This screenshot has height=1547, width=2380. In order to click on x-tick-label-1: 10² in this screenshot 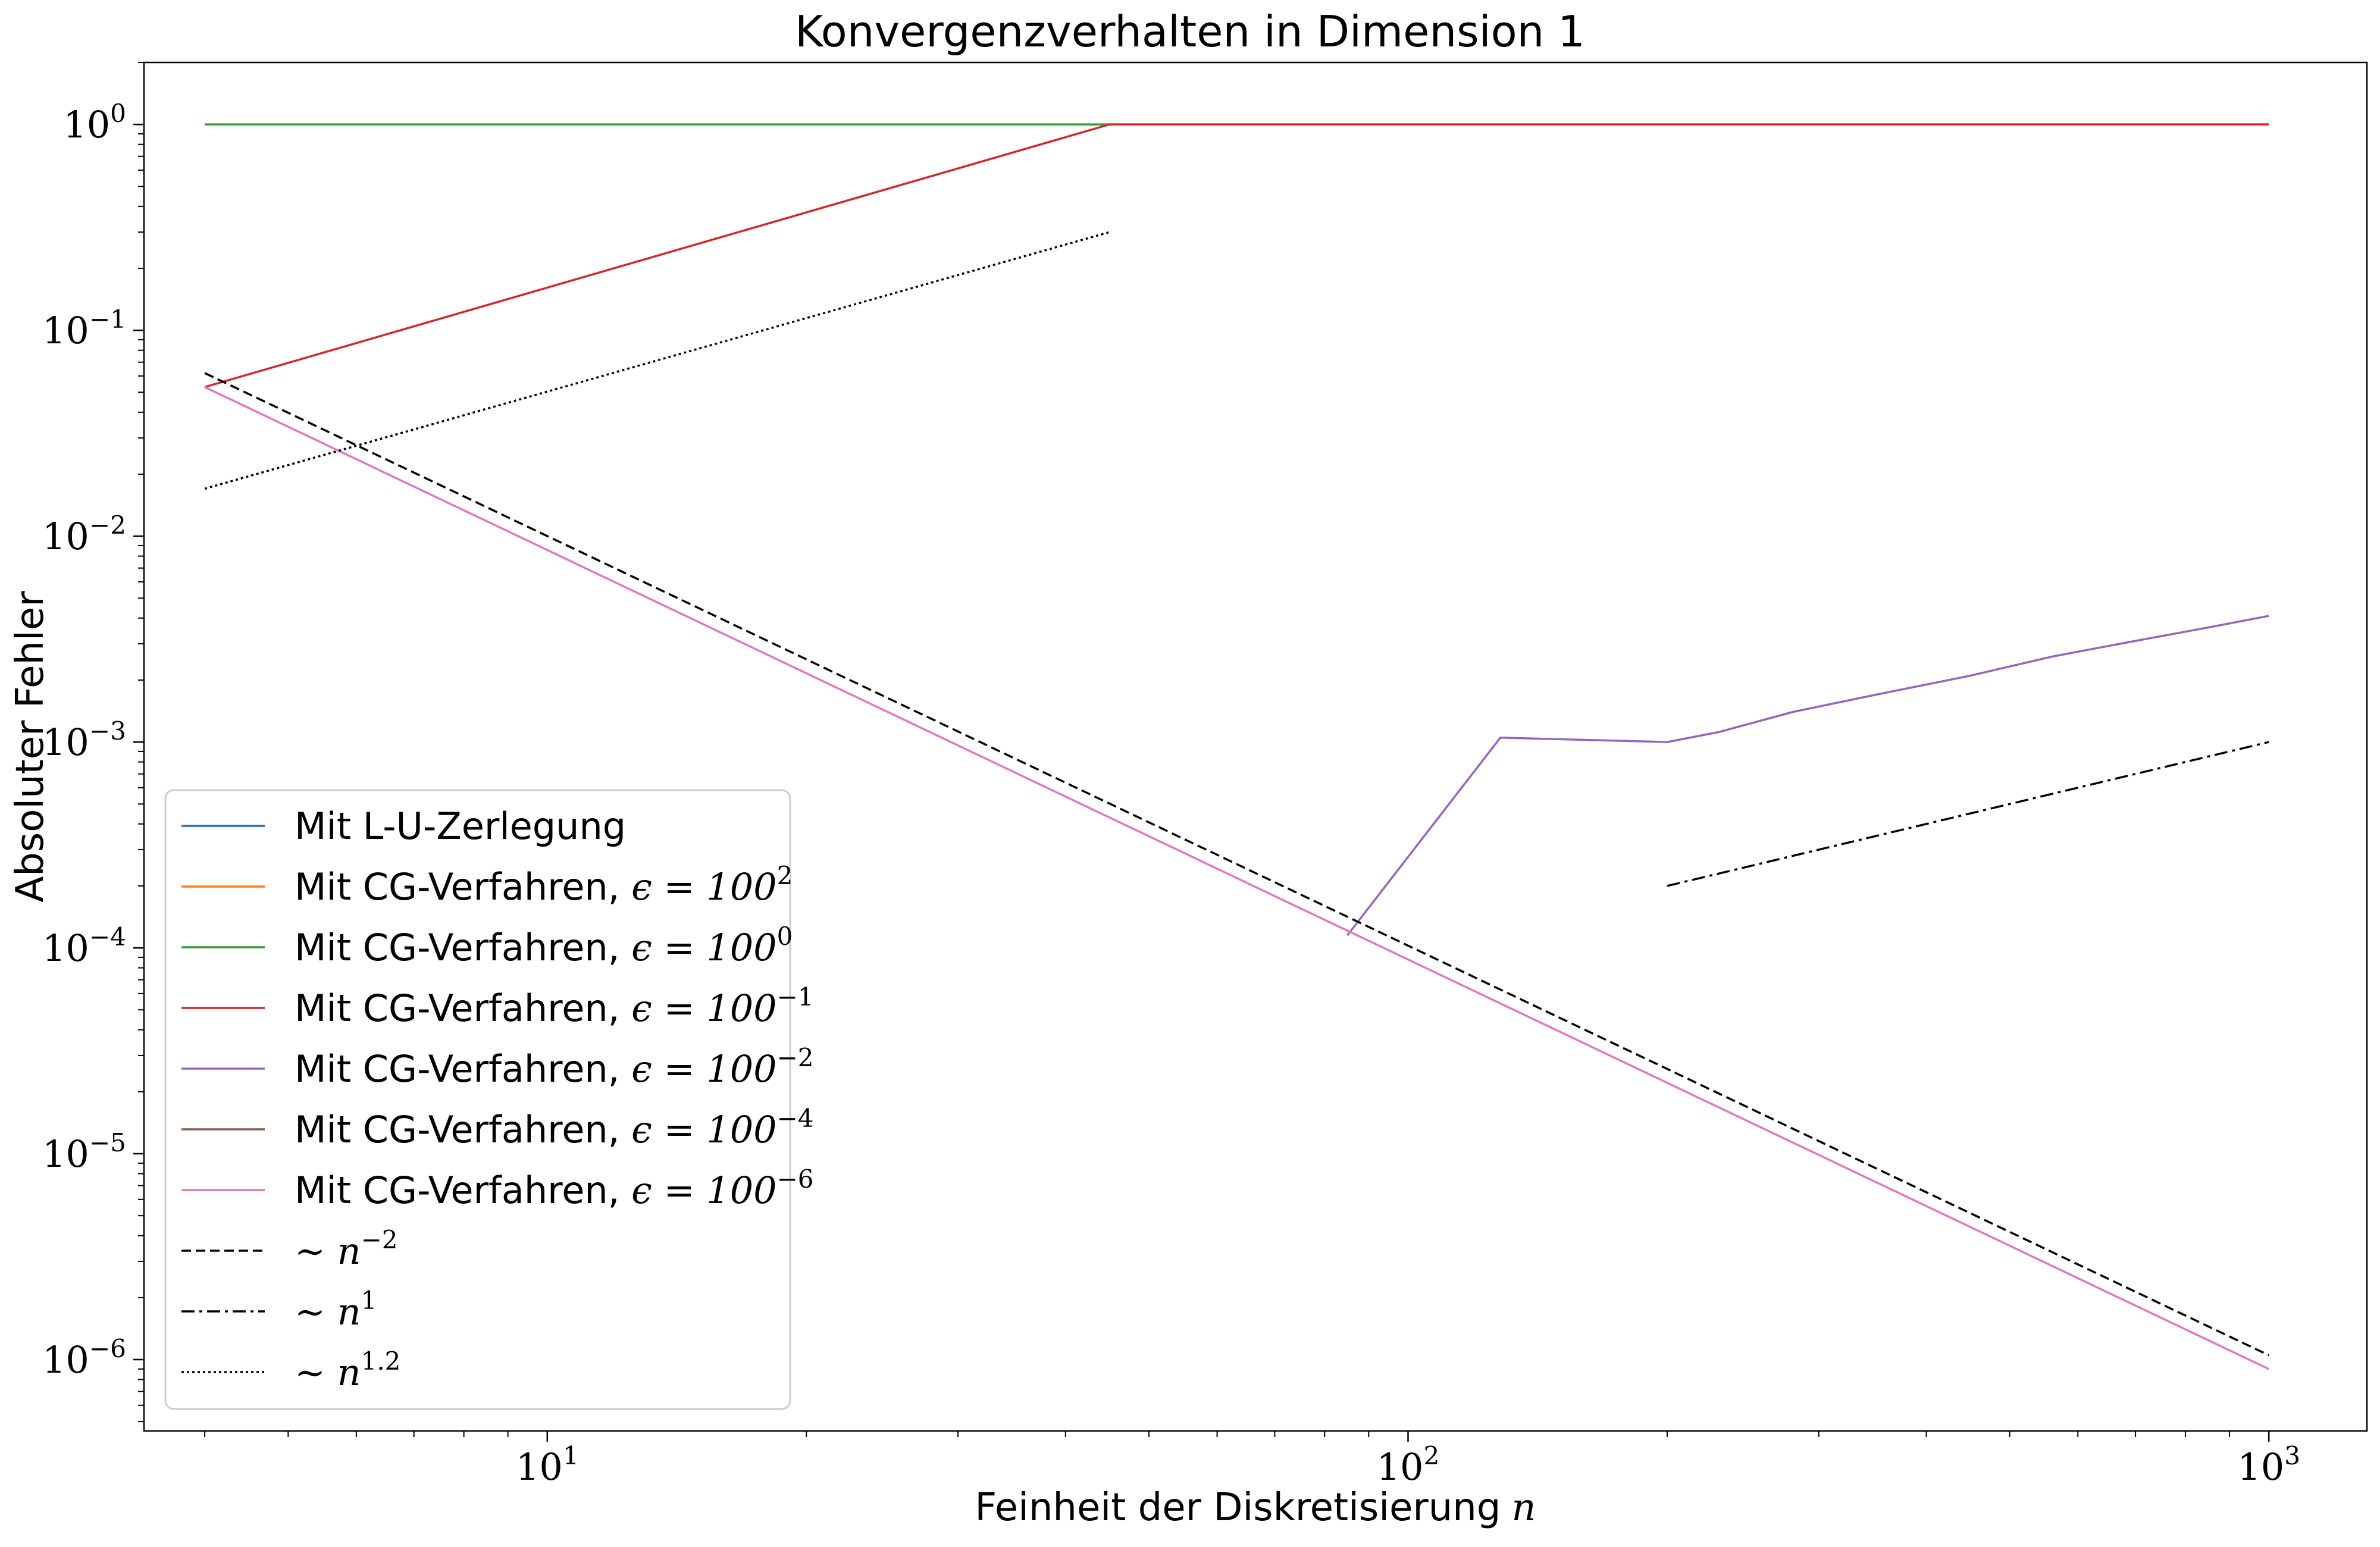, I will do `click(1408, 1465)`.